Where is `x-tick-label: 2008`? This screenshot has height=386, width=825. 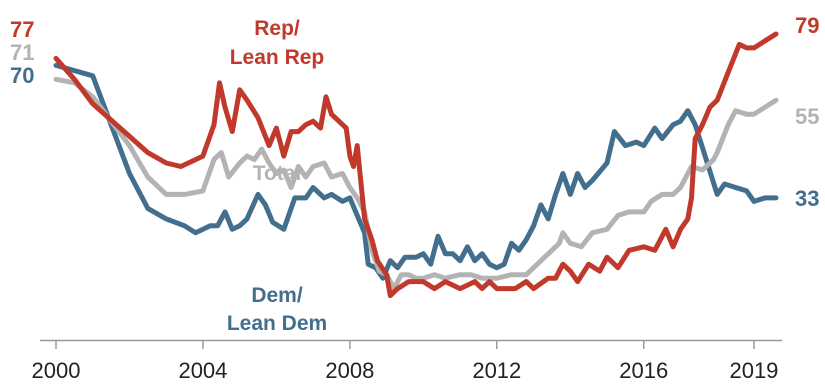
x-tick-label: 2008 is located at coordinates (349, 370).